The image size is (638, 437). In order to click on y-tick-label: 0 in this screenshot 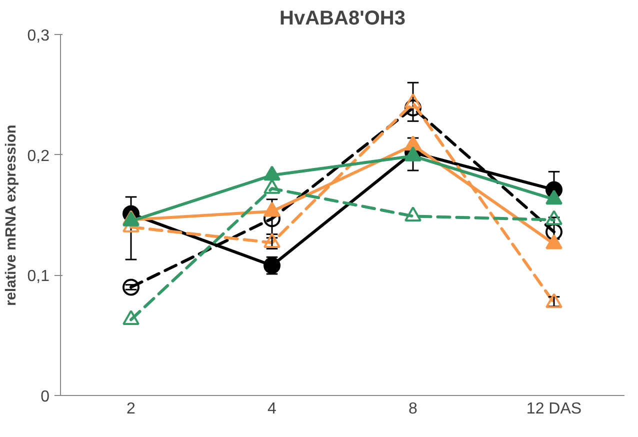, I will do `click(45, 397)`.